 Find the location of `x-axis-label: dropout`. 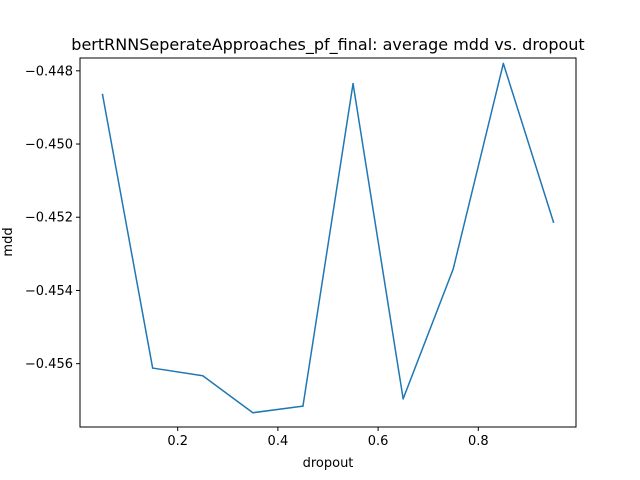

x-axis-label: dropout is located at coordinates (328, 463).